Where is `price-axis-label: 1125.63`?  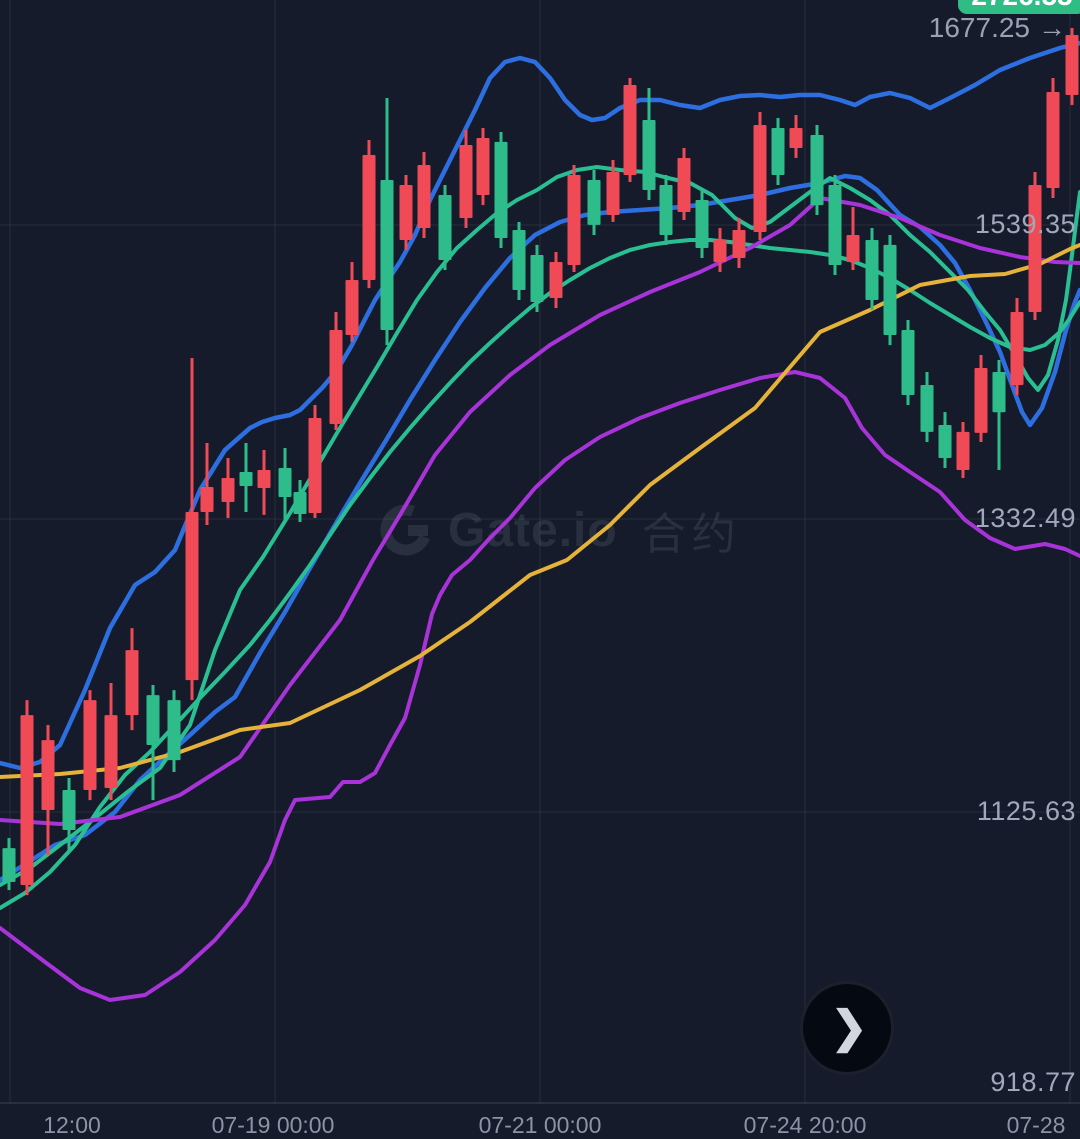
price-axis-label: 1125.63 is located at coordinates (1026, 811).